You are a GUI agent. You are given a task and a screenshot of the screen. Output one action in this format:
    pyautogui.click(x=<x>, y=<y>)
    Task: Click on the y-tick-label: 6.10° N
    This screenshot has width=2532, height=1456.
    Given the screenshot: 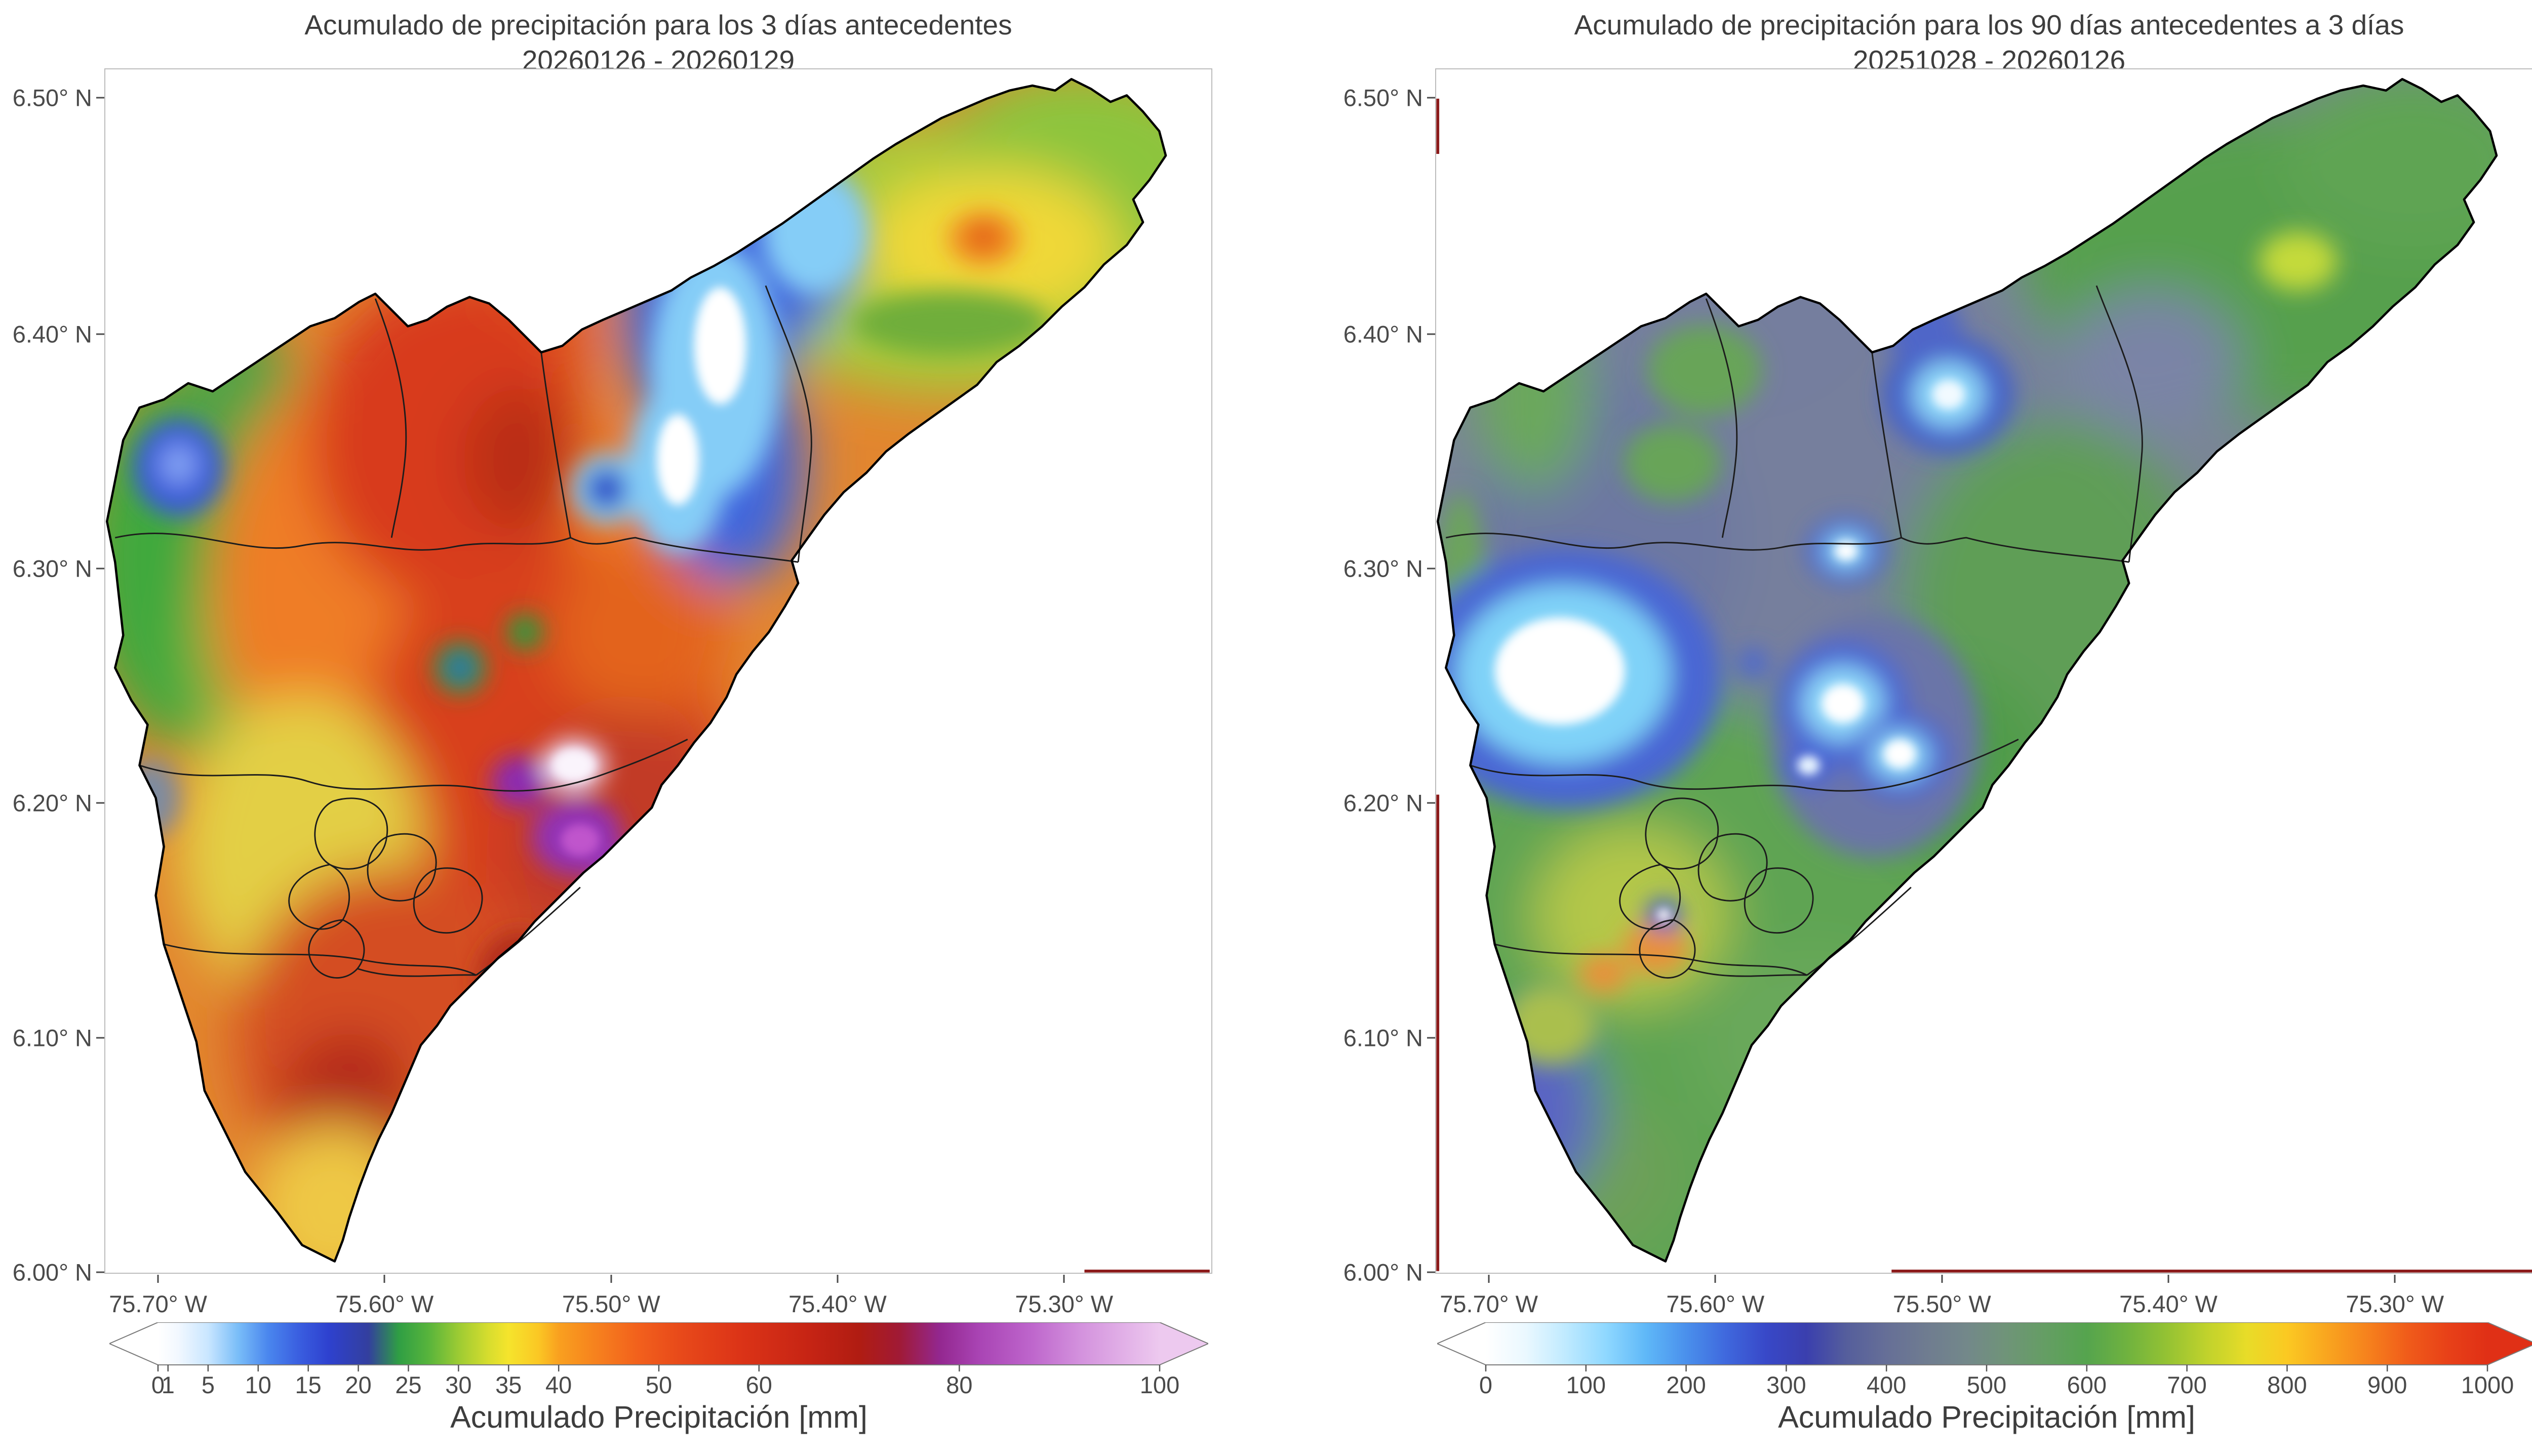 What is the action you would take?
    pyautogui.click(x=1383, y=1037)
    